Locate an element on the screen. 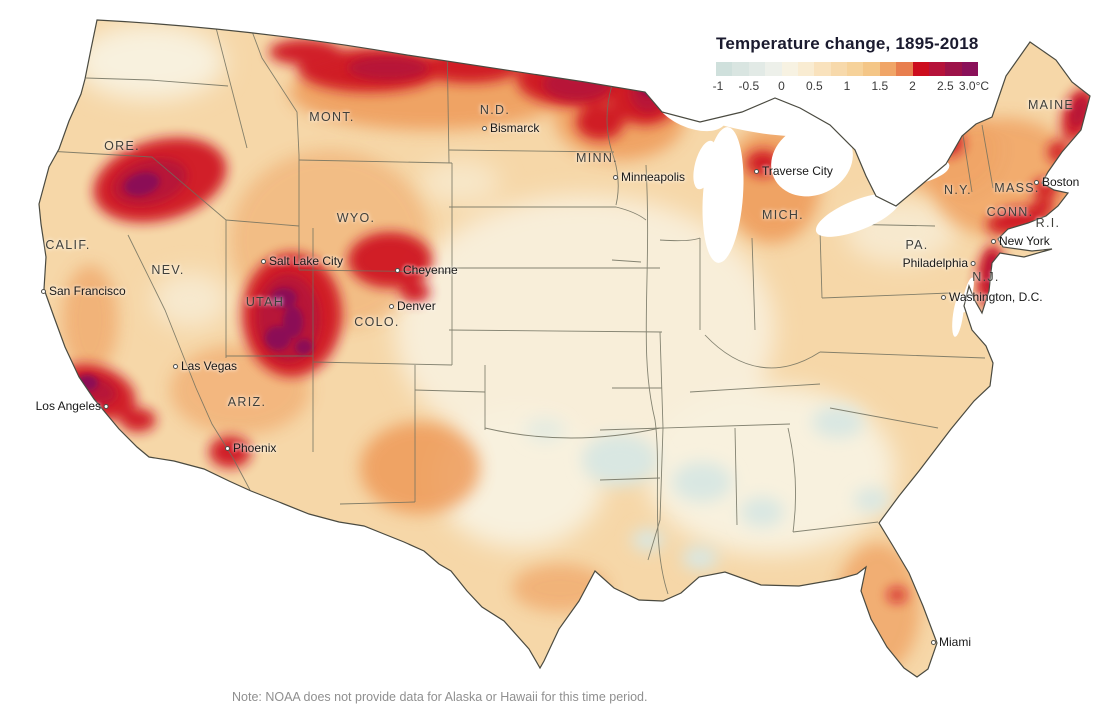 This screenshot has height=720, width=1111. city-label: San Francisco is located at coordinates (87, 291).